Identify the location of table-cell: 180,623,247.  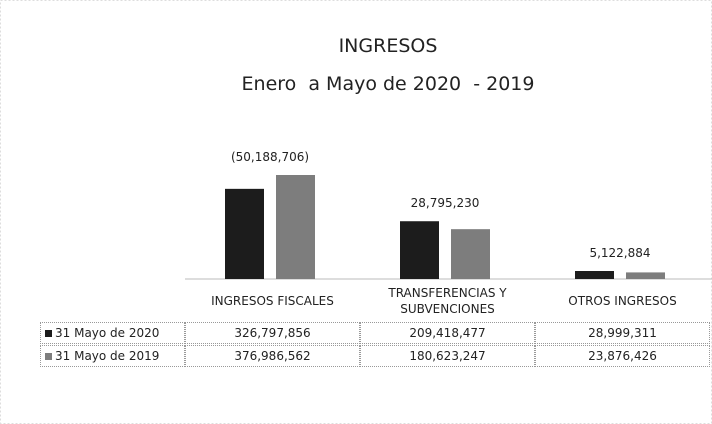
(447, 356).